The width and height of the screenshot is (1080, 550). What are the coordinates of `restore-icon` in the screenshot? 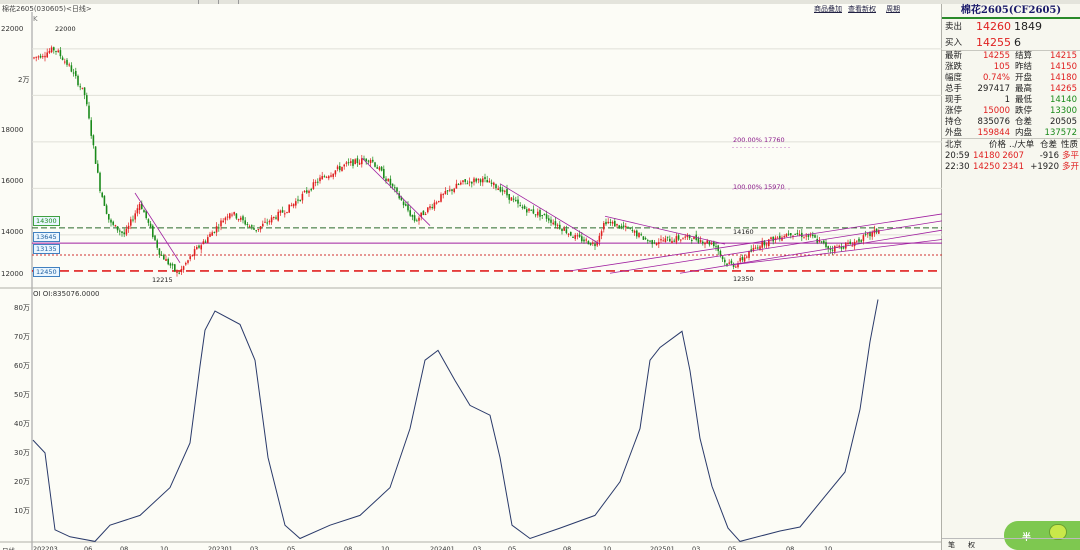 It's located at (223, 2).